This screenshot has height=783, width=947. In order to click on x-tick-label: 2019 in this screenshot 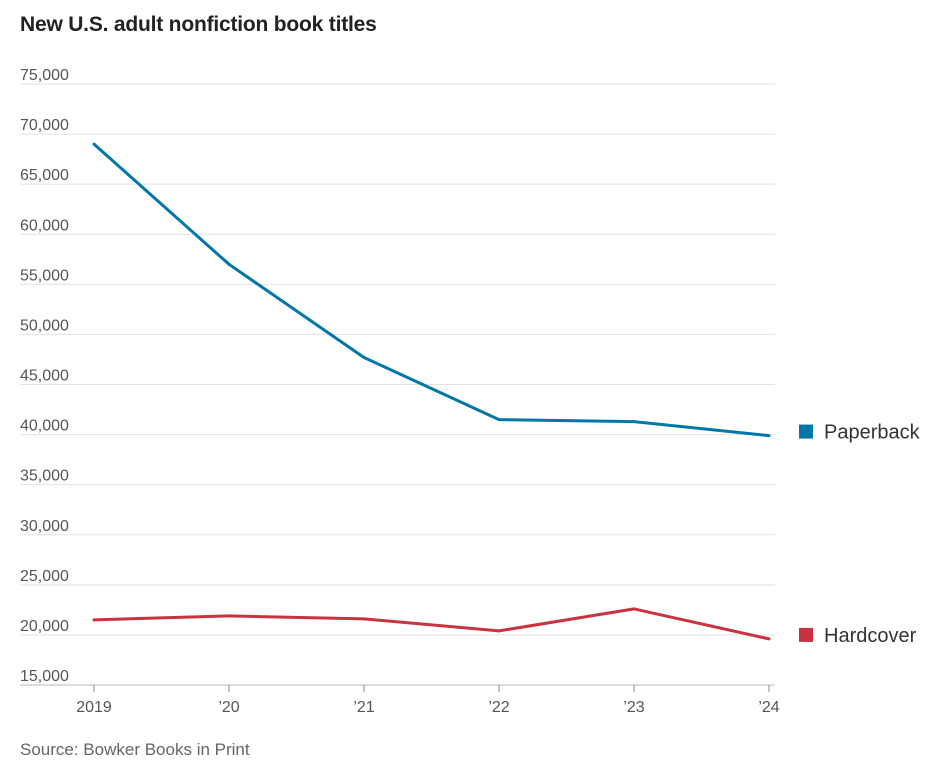, I will do `click(94, 707)`.